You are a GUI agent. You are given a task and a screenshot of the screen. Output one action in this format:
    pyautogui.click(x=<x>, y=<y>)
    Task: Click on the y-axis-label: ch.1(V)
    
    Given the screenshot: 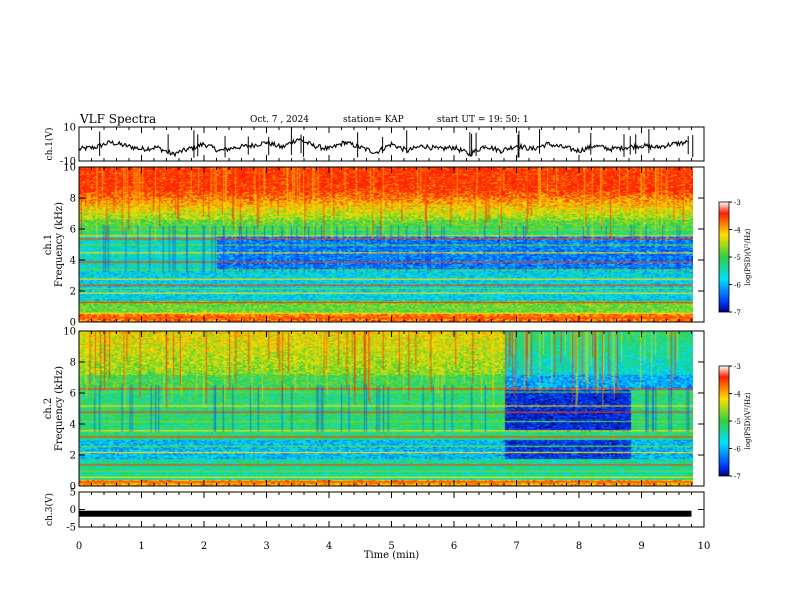 What is the action you would take?
    pyautogui.click(x=49, y=144)
    